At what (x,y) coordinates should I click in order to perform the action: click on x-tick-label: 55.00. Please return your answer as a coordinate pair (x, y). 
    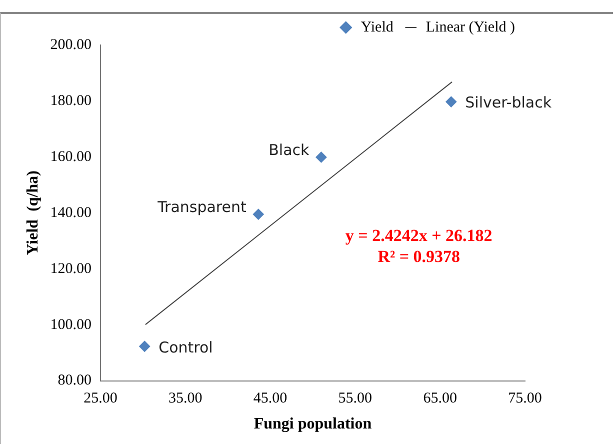
    Looking at the image, I should click on (355, 398).